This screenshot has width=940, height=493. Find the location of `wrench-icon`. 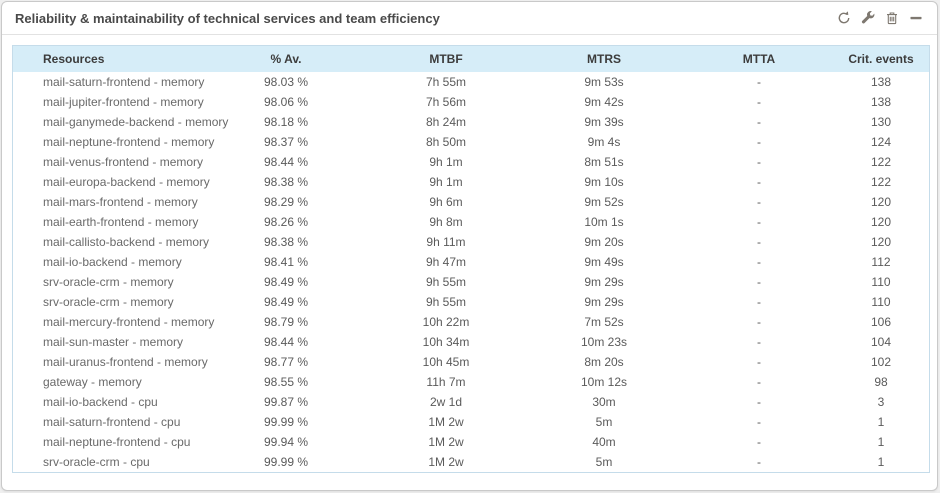

wrench-icon is located at coordinates (868, 18).